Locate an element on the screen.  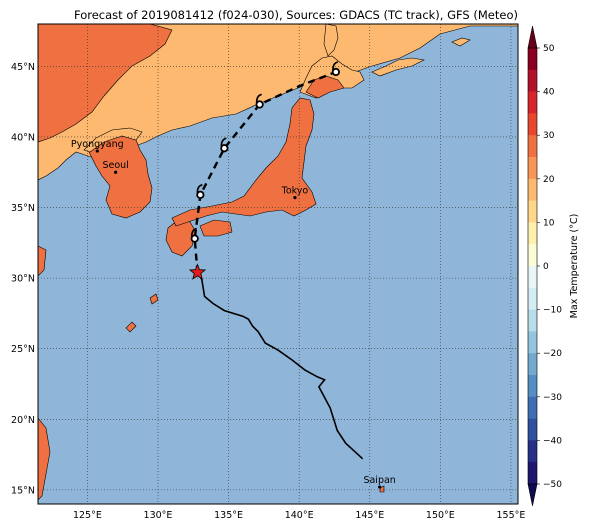
lon-tick-label: 145°E is located at coordinates (369, 515).